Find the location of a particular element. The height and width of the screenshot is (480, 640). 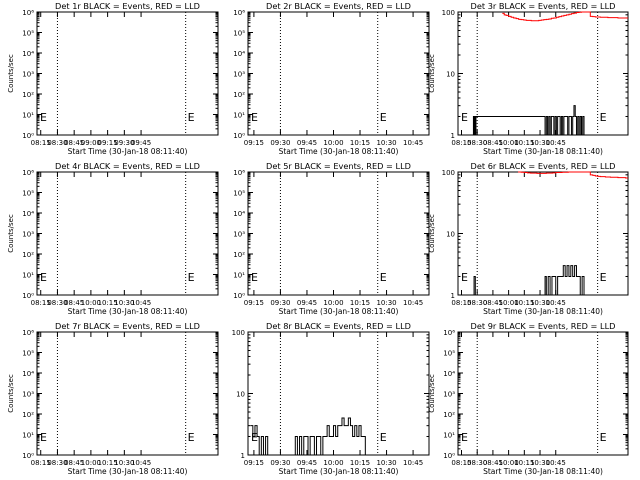

x-tick-label: 09:15 is located at coordinates (254, 303).